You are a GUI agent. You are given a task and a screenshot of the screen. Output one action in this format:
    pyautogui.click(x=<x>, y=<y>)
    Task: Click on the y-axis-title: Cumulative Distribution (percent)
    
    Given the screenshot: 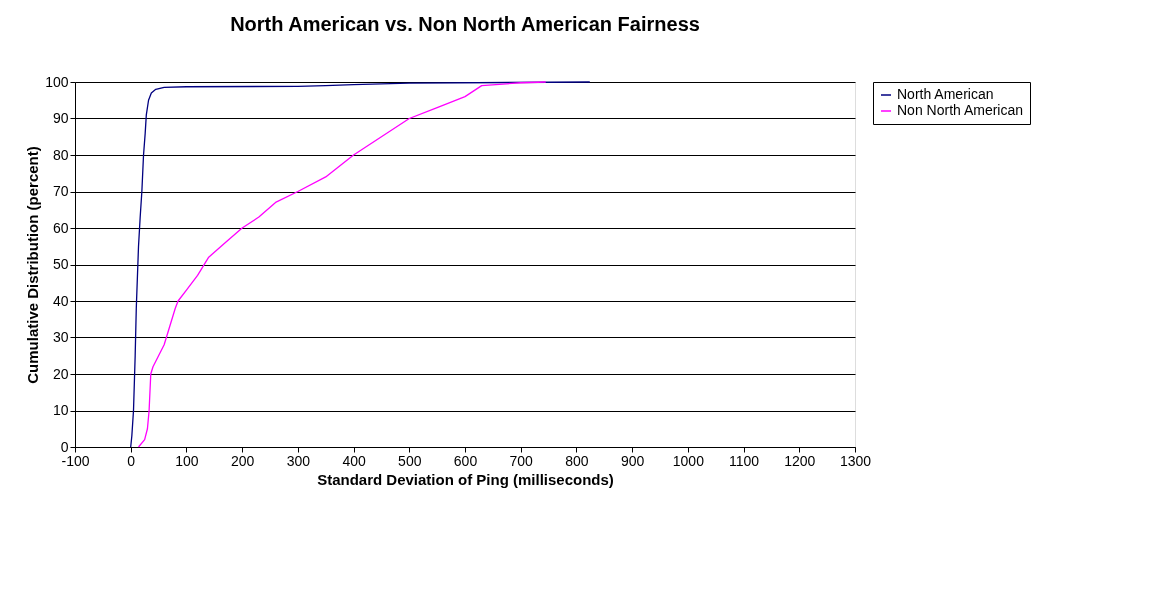 What is the action you would take?
    pyautogui.click(x=33, y=265)
    